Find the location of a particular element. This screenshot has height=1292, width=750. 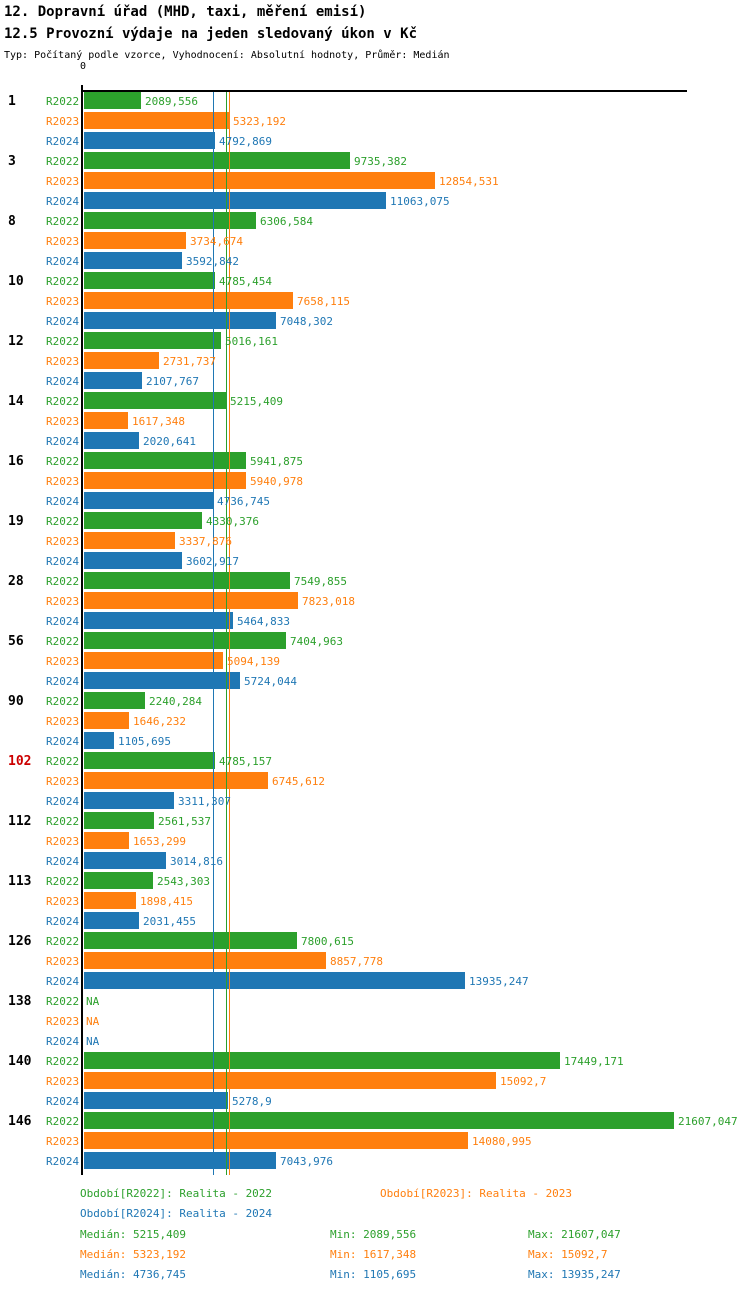

value-label-126-r2023: 8857,778 is located at coordinates (356, 961).